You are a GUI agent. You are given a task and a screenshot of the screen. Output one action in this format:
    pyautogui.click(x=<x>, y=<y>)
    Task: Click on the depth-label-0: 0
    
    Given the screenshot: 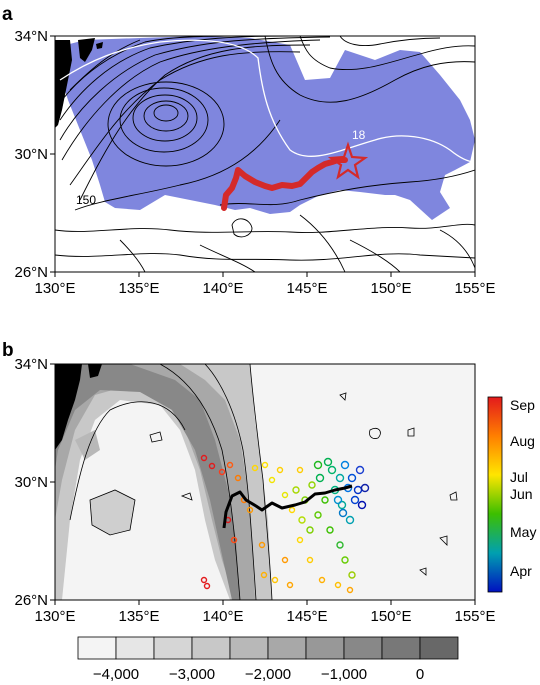 What is the action you would take?
    pyautogui.click(x=420, y=674)
    